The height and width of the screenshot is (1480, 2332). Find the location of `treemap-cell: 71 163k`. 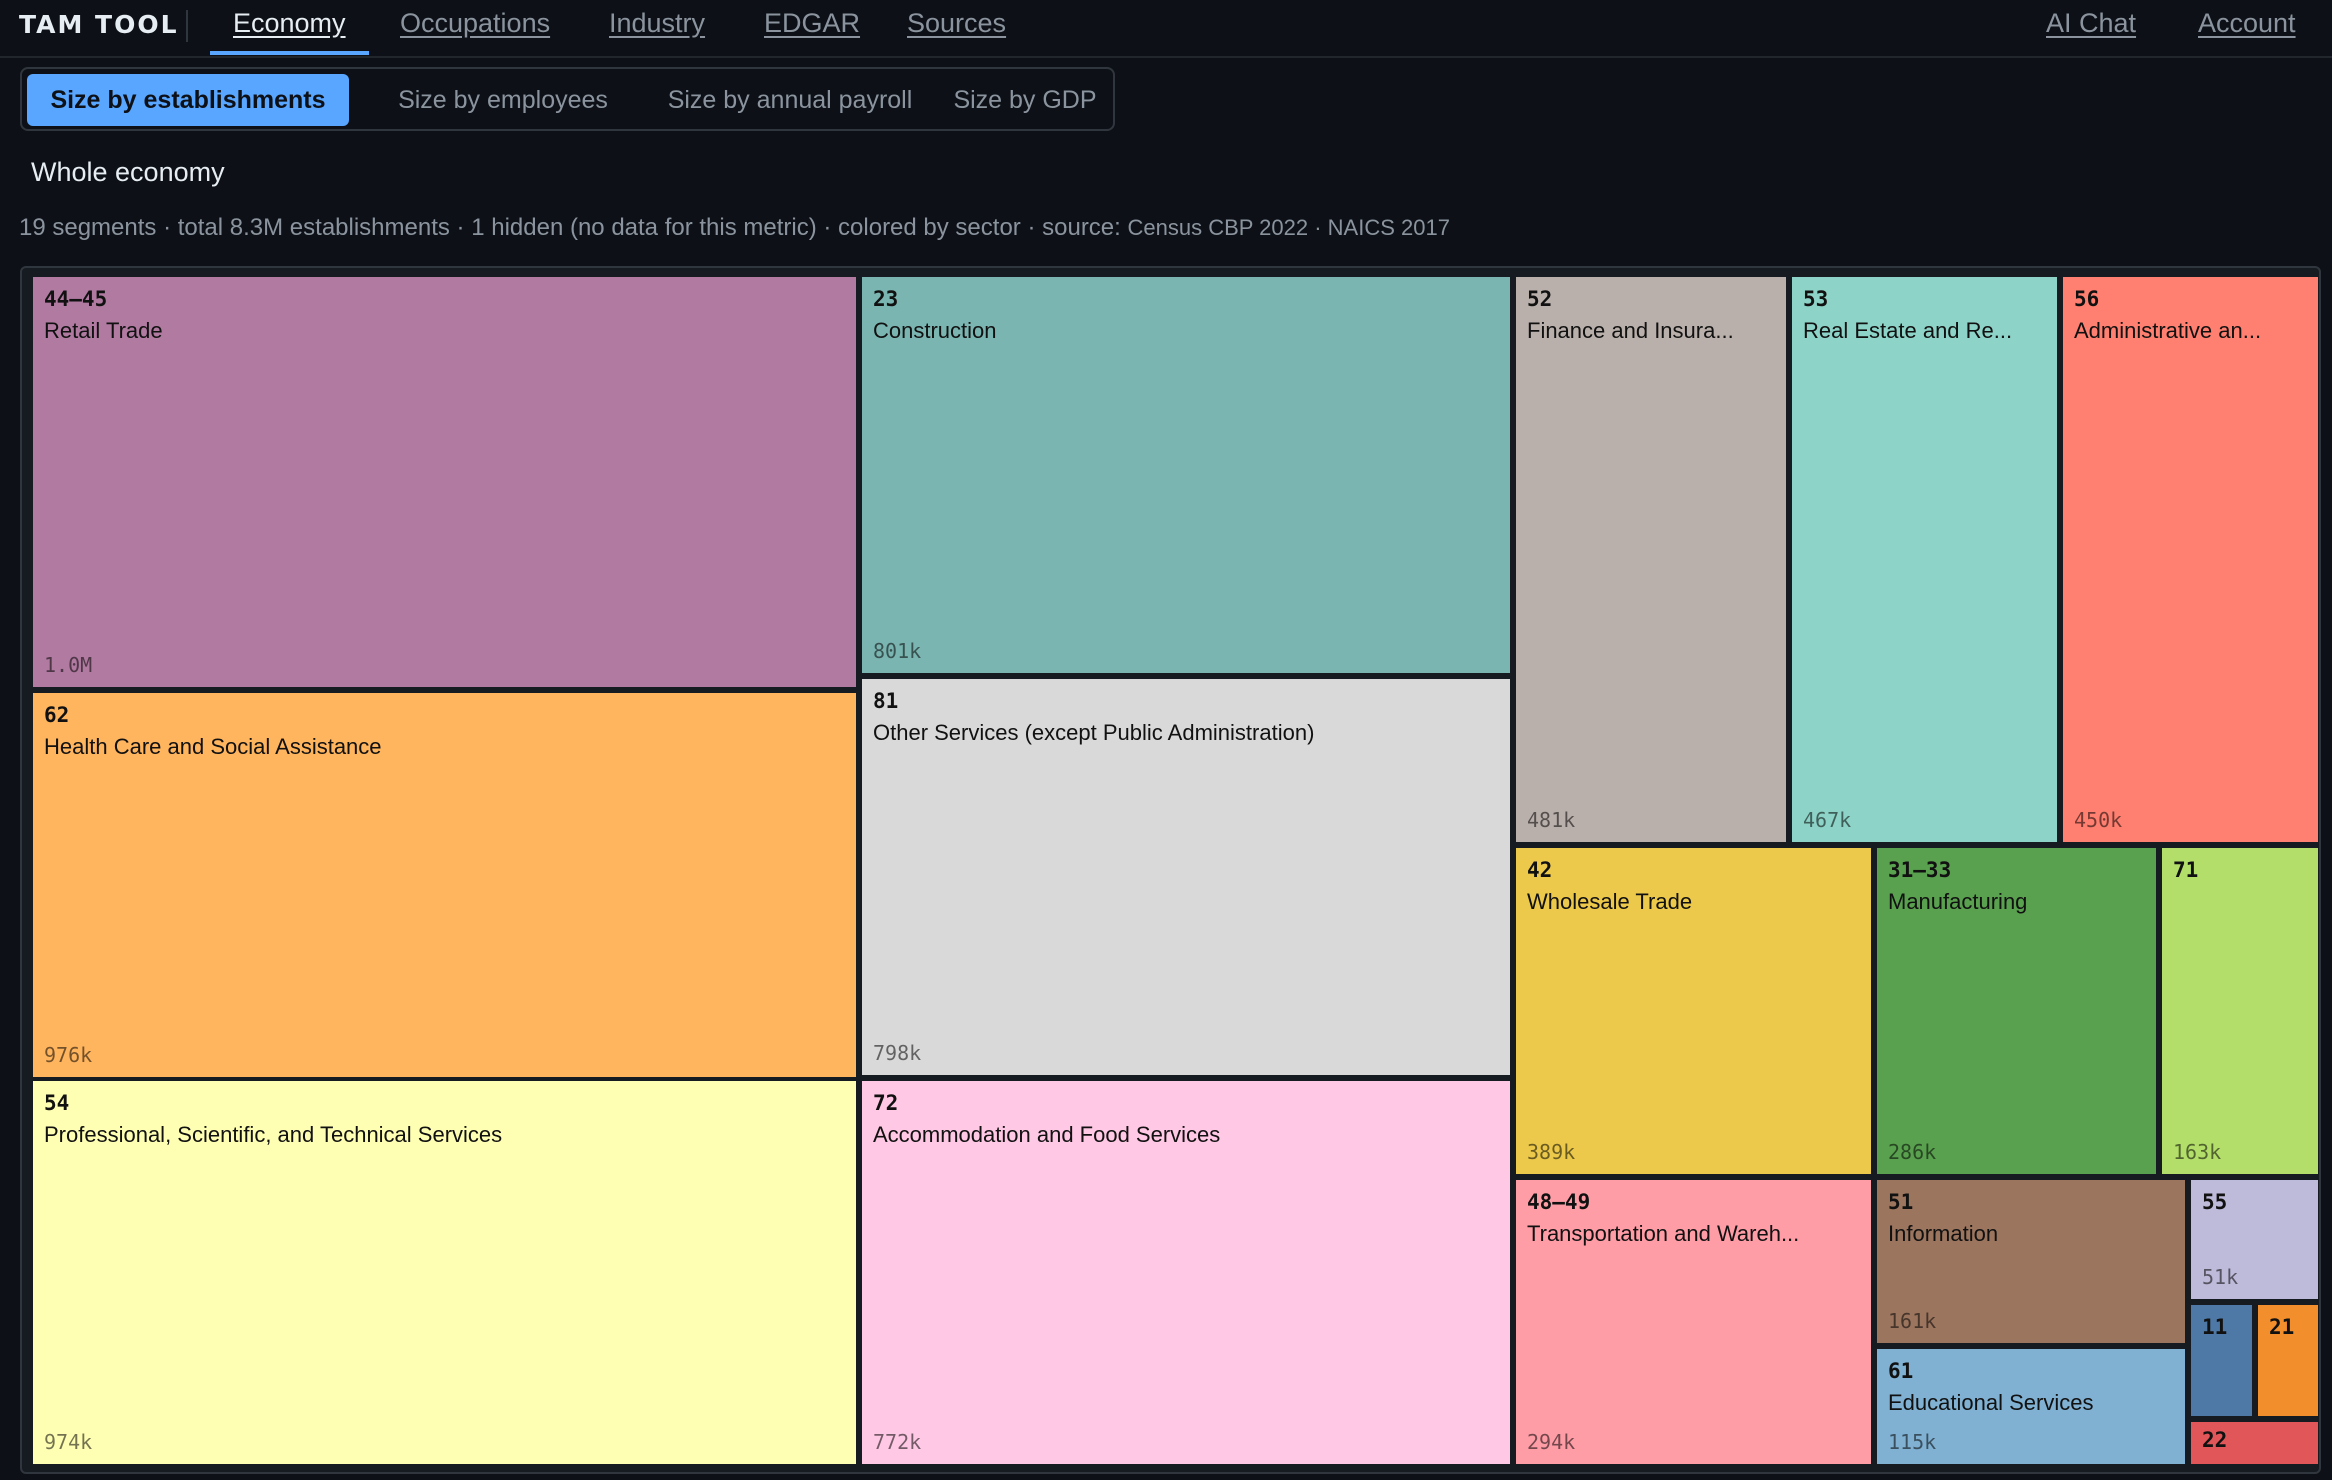

treemap-cell: 71 163k is located at coordinates (2240, 1011).